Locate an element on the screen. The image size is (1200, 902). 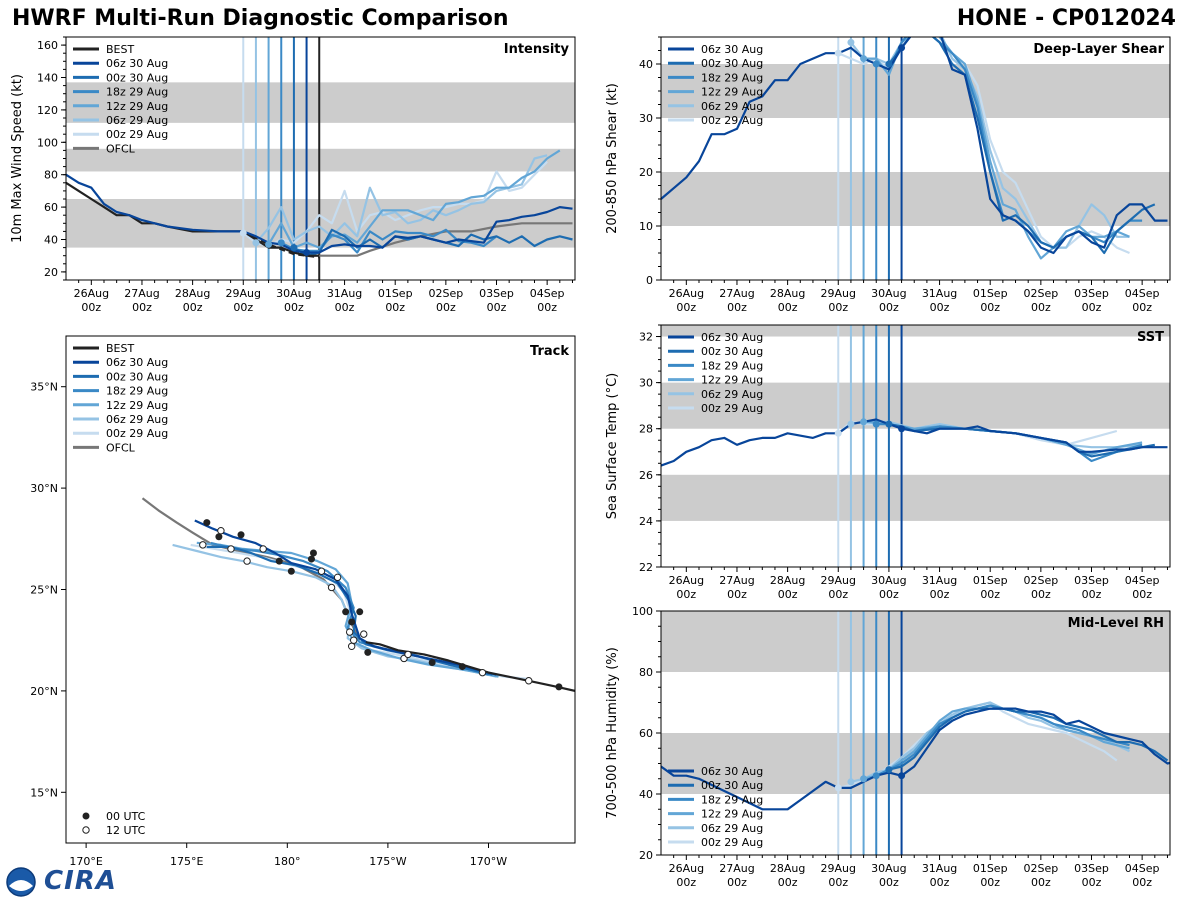
rh-panel-title: Mid-Level RH is located at coordinates (1116, 623).